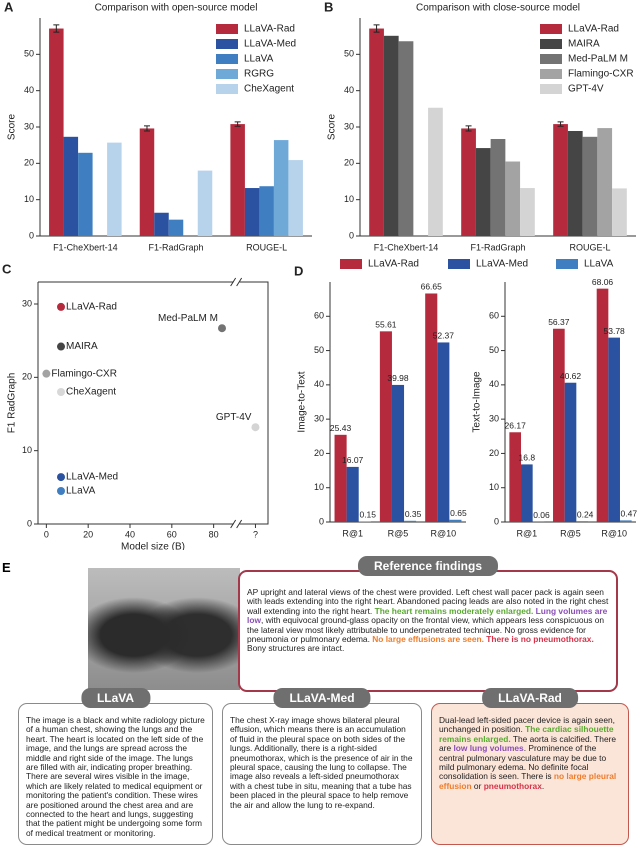 Image resolution: width=640 pixels, height=848 pixels. Describe the element at coordinates (164, 629) in the screenshot. I see `xray-image` at that location.